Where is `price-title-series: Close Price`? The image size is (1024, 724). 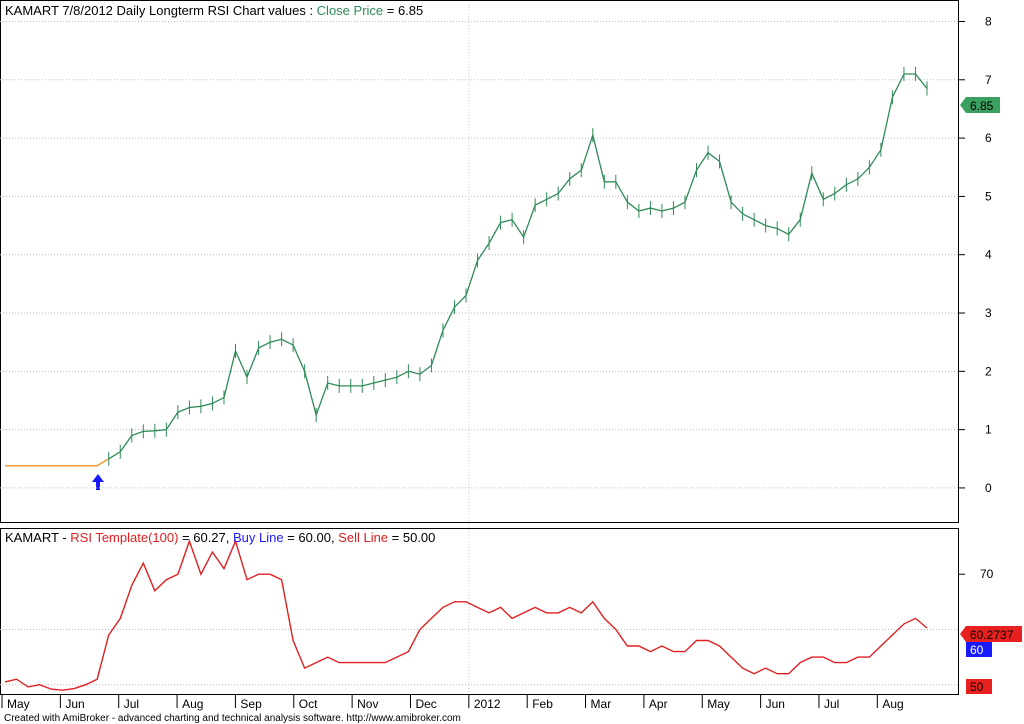
price-title-series: Close Price is located at coordinates (350, 10).